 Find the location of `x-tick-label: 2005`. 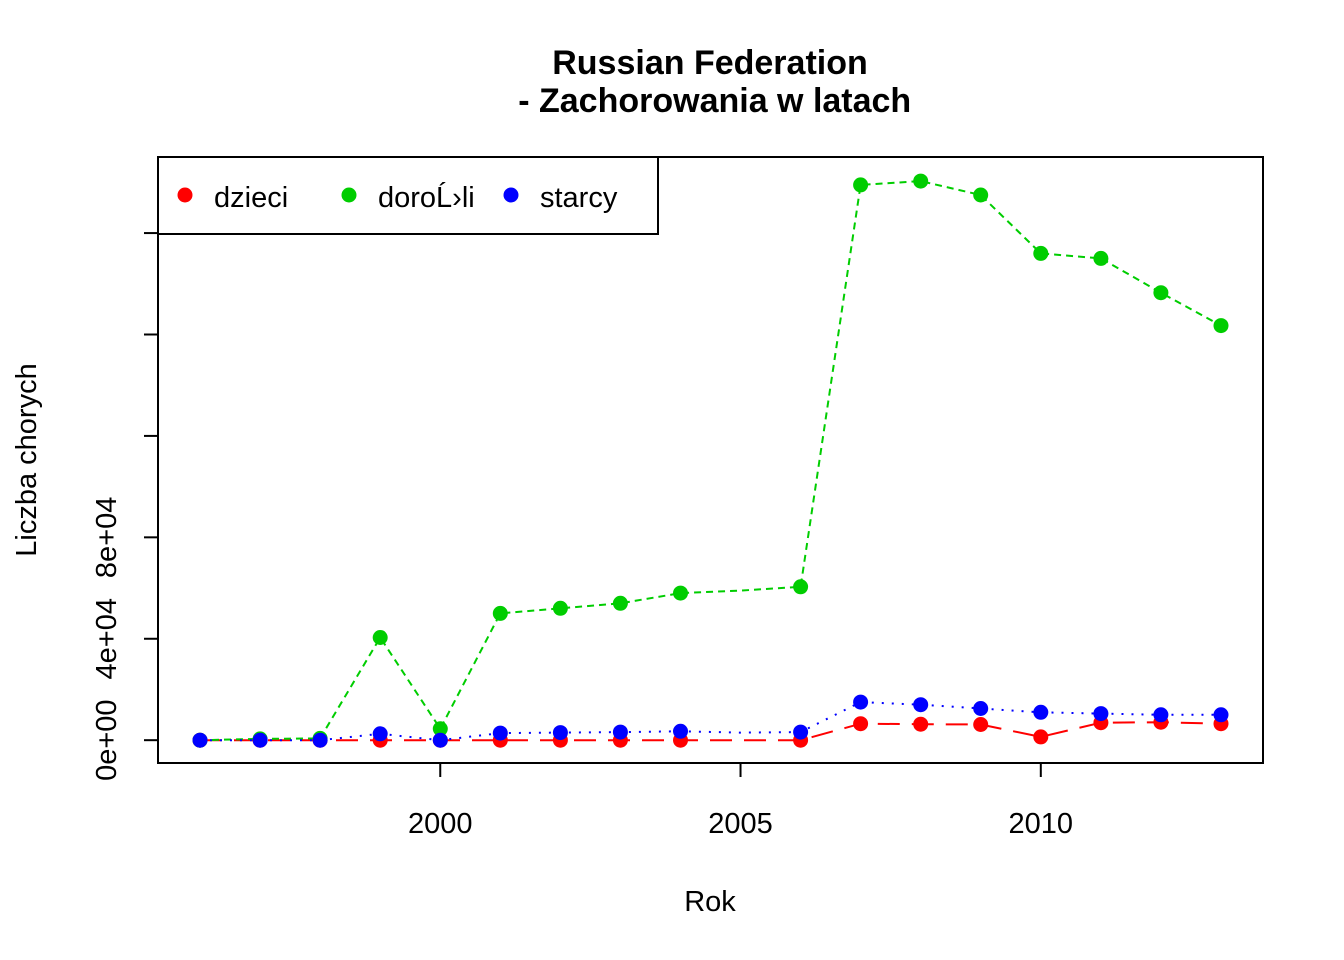

x-tick-label: 2005 is located at coordinates (740, 824).